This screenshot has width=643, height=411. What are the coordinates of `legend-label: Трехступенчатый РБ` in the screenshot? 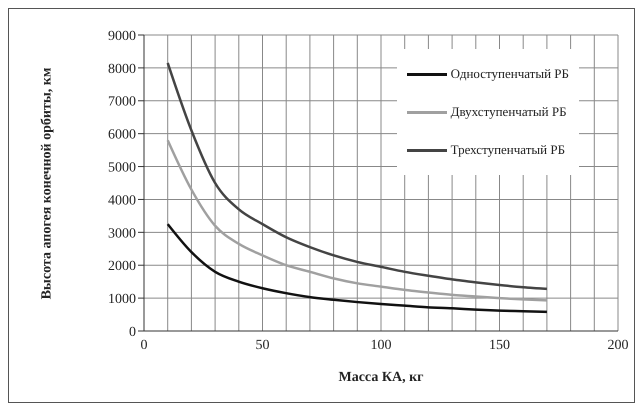 It's located at (508, 150).